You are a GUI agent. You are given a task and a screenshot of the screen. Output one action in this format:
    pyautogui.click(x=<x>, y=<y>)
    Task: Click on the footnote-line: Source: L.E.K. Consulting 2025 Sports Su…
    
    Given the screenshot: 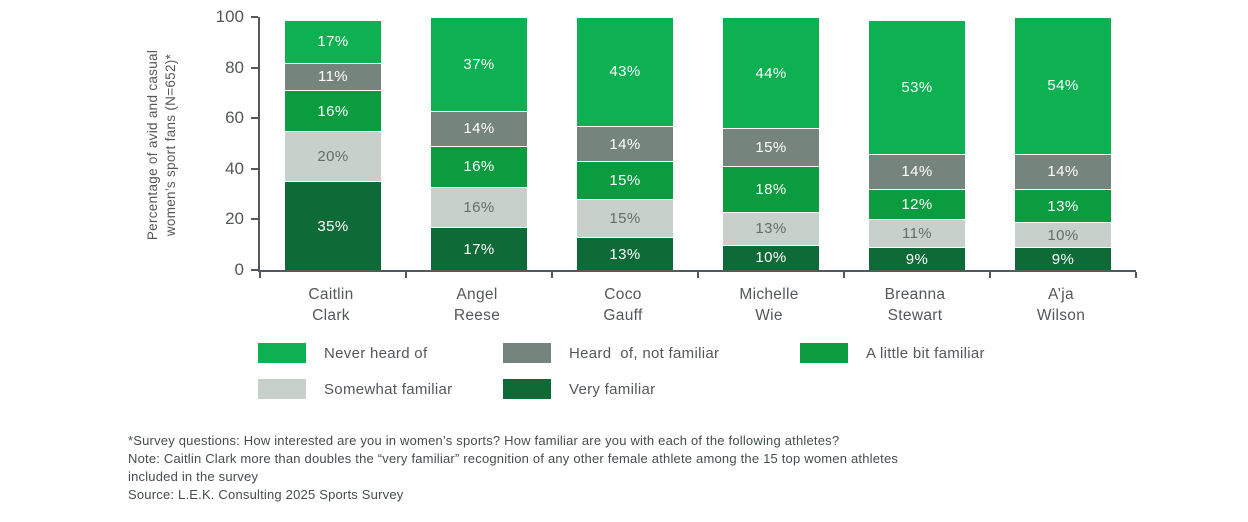 What is the action you would take?
    pyautogui.click(x=266, y=494)
    